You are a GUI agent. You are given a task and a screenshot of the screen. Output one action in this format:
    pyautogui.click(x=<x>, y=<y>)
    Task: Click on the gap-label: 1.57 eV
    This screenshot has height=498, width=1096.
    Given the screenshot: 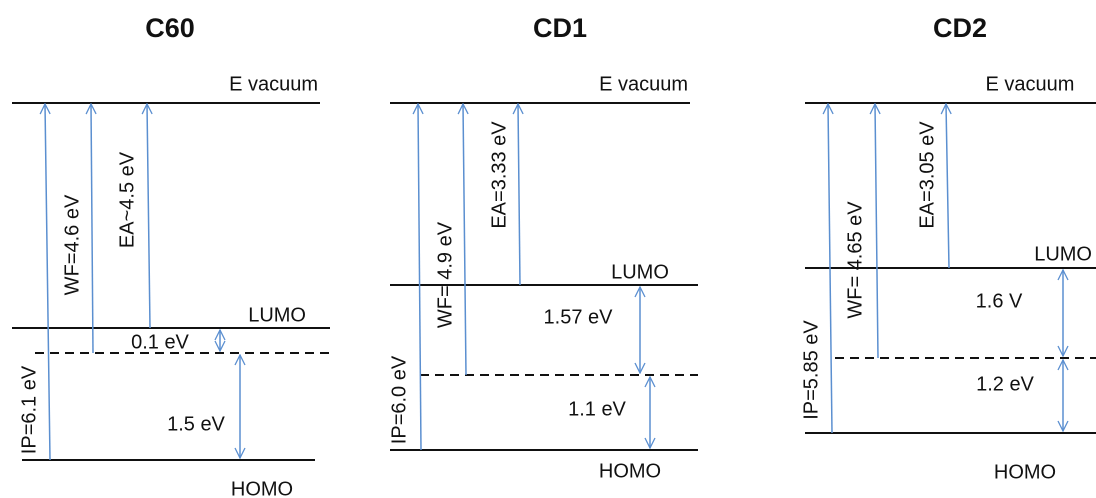 What is the action you would take?
    pyautogui.click(x=579, y=317)
    